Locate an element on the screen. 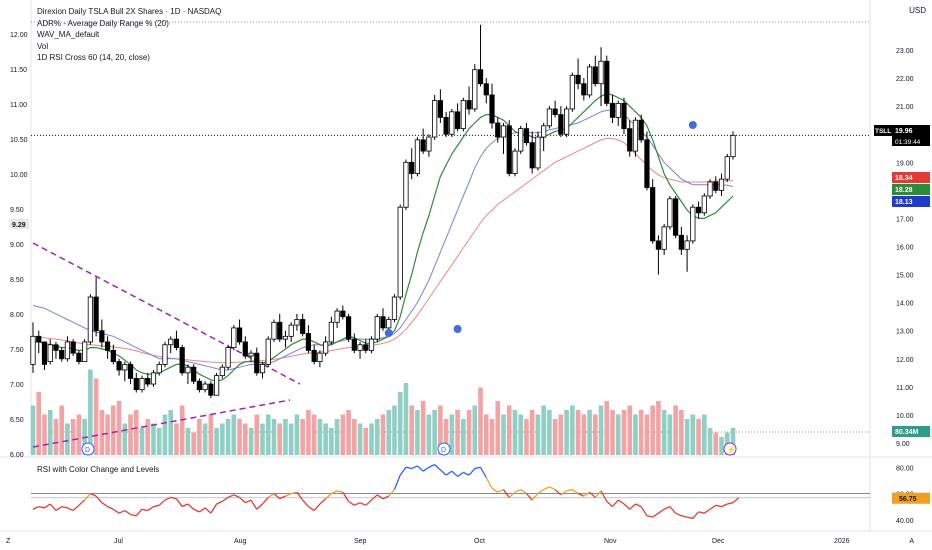 The height and width of the screenshot is (550, 932). indicator-rsi-cross: 1D RSI Cross 60 (14, 20, close) is located at coordinates (93, 57).